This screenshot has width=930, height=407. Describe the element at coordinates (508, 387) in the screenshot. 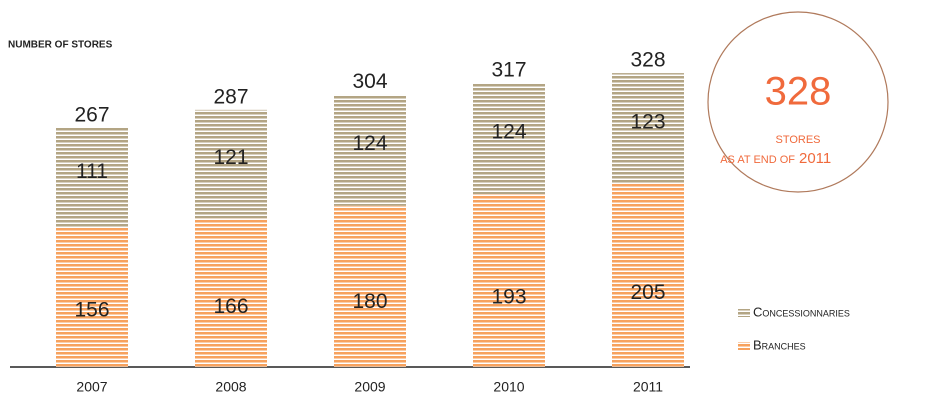

I see `x-tick-label: 2010` at that location.